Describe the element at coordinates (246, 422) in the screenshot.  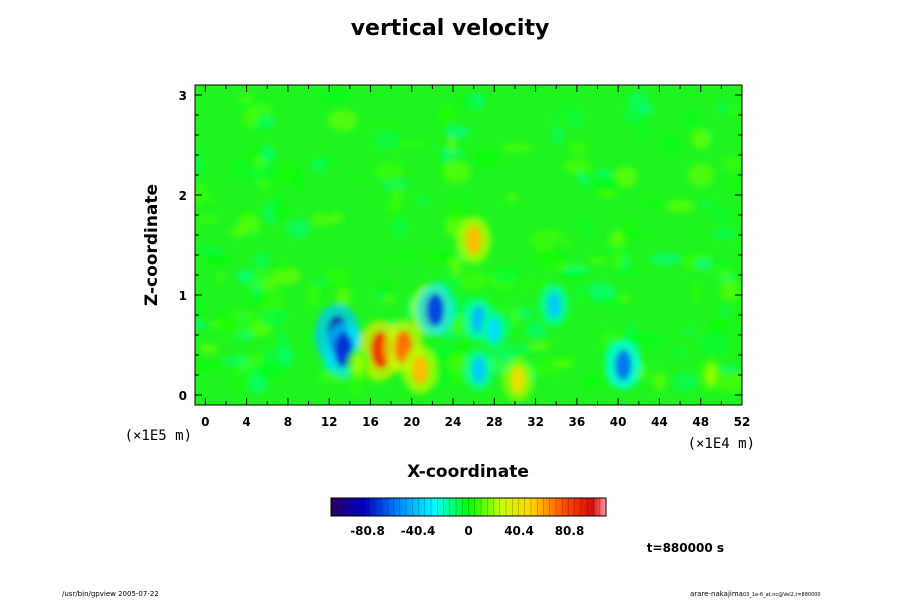
I see `x-tick-label: 4` at that location.